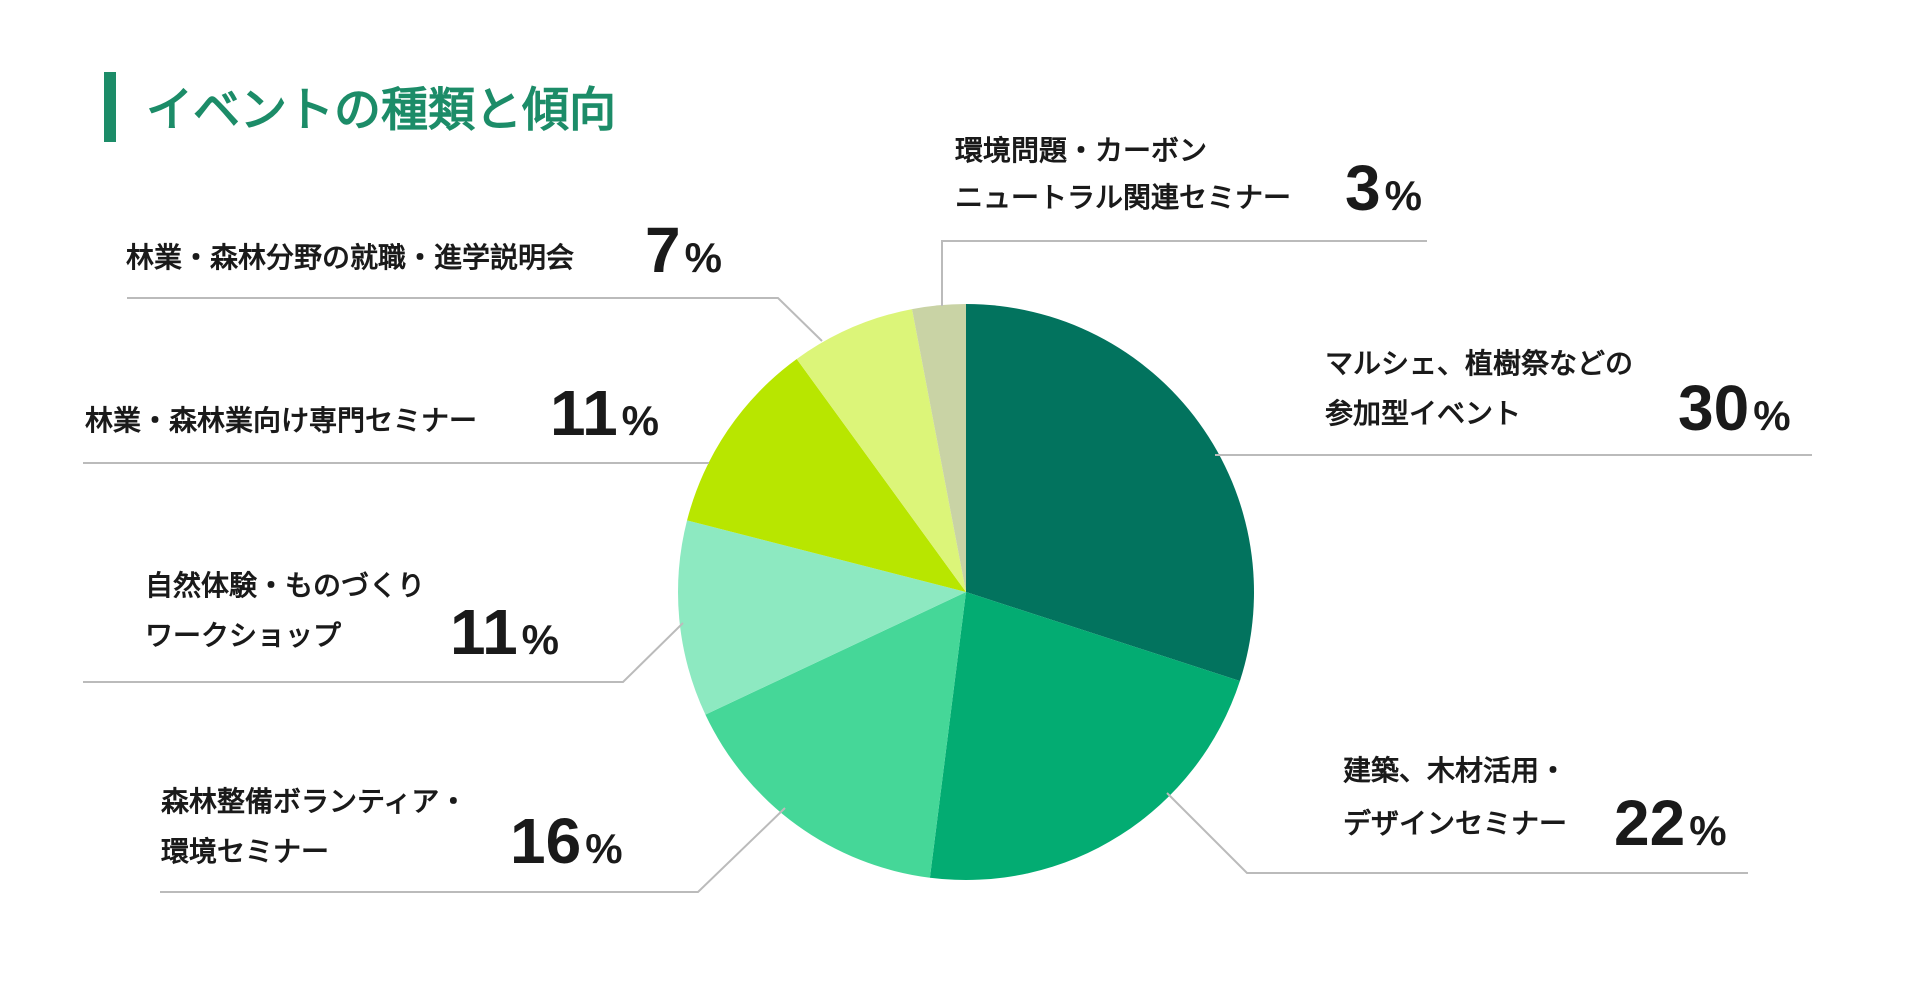 The height and width of the screenshot is (984, 1920). Describe the element at coordinates (350, 257) in the screenshot. I see `slice-label: 林業・森林分野の就職・進学説明会` at that location.